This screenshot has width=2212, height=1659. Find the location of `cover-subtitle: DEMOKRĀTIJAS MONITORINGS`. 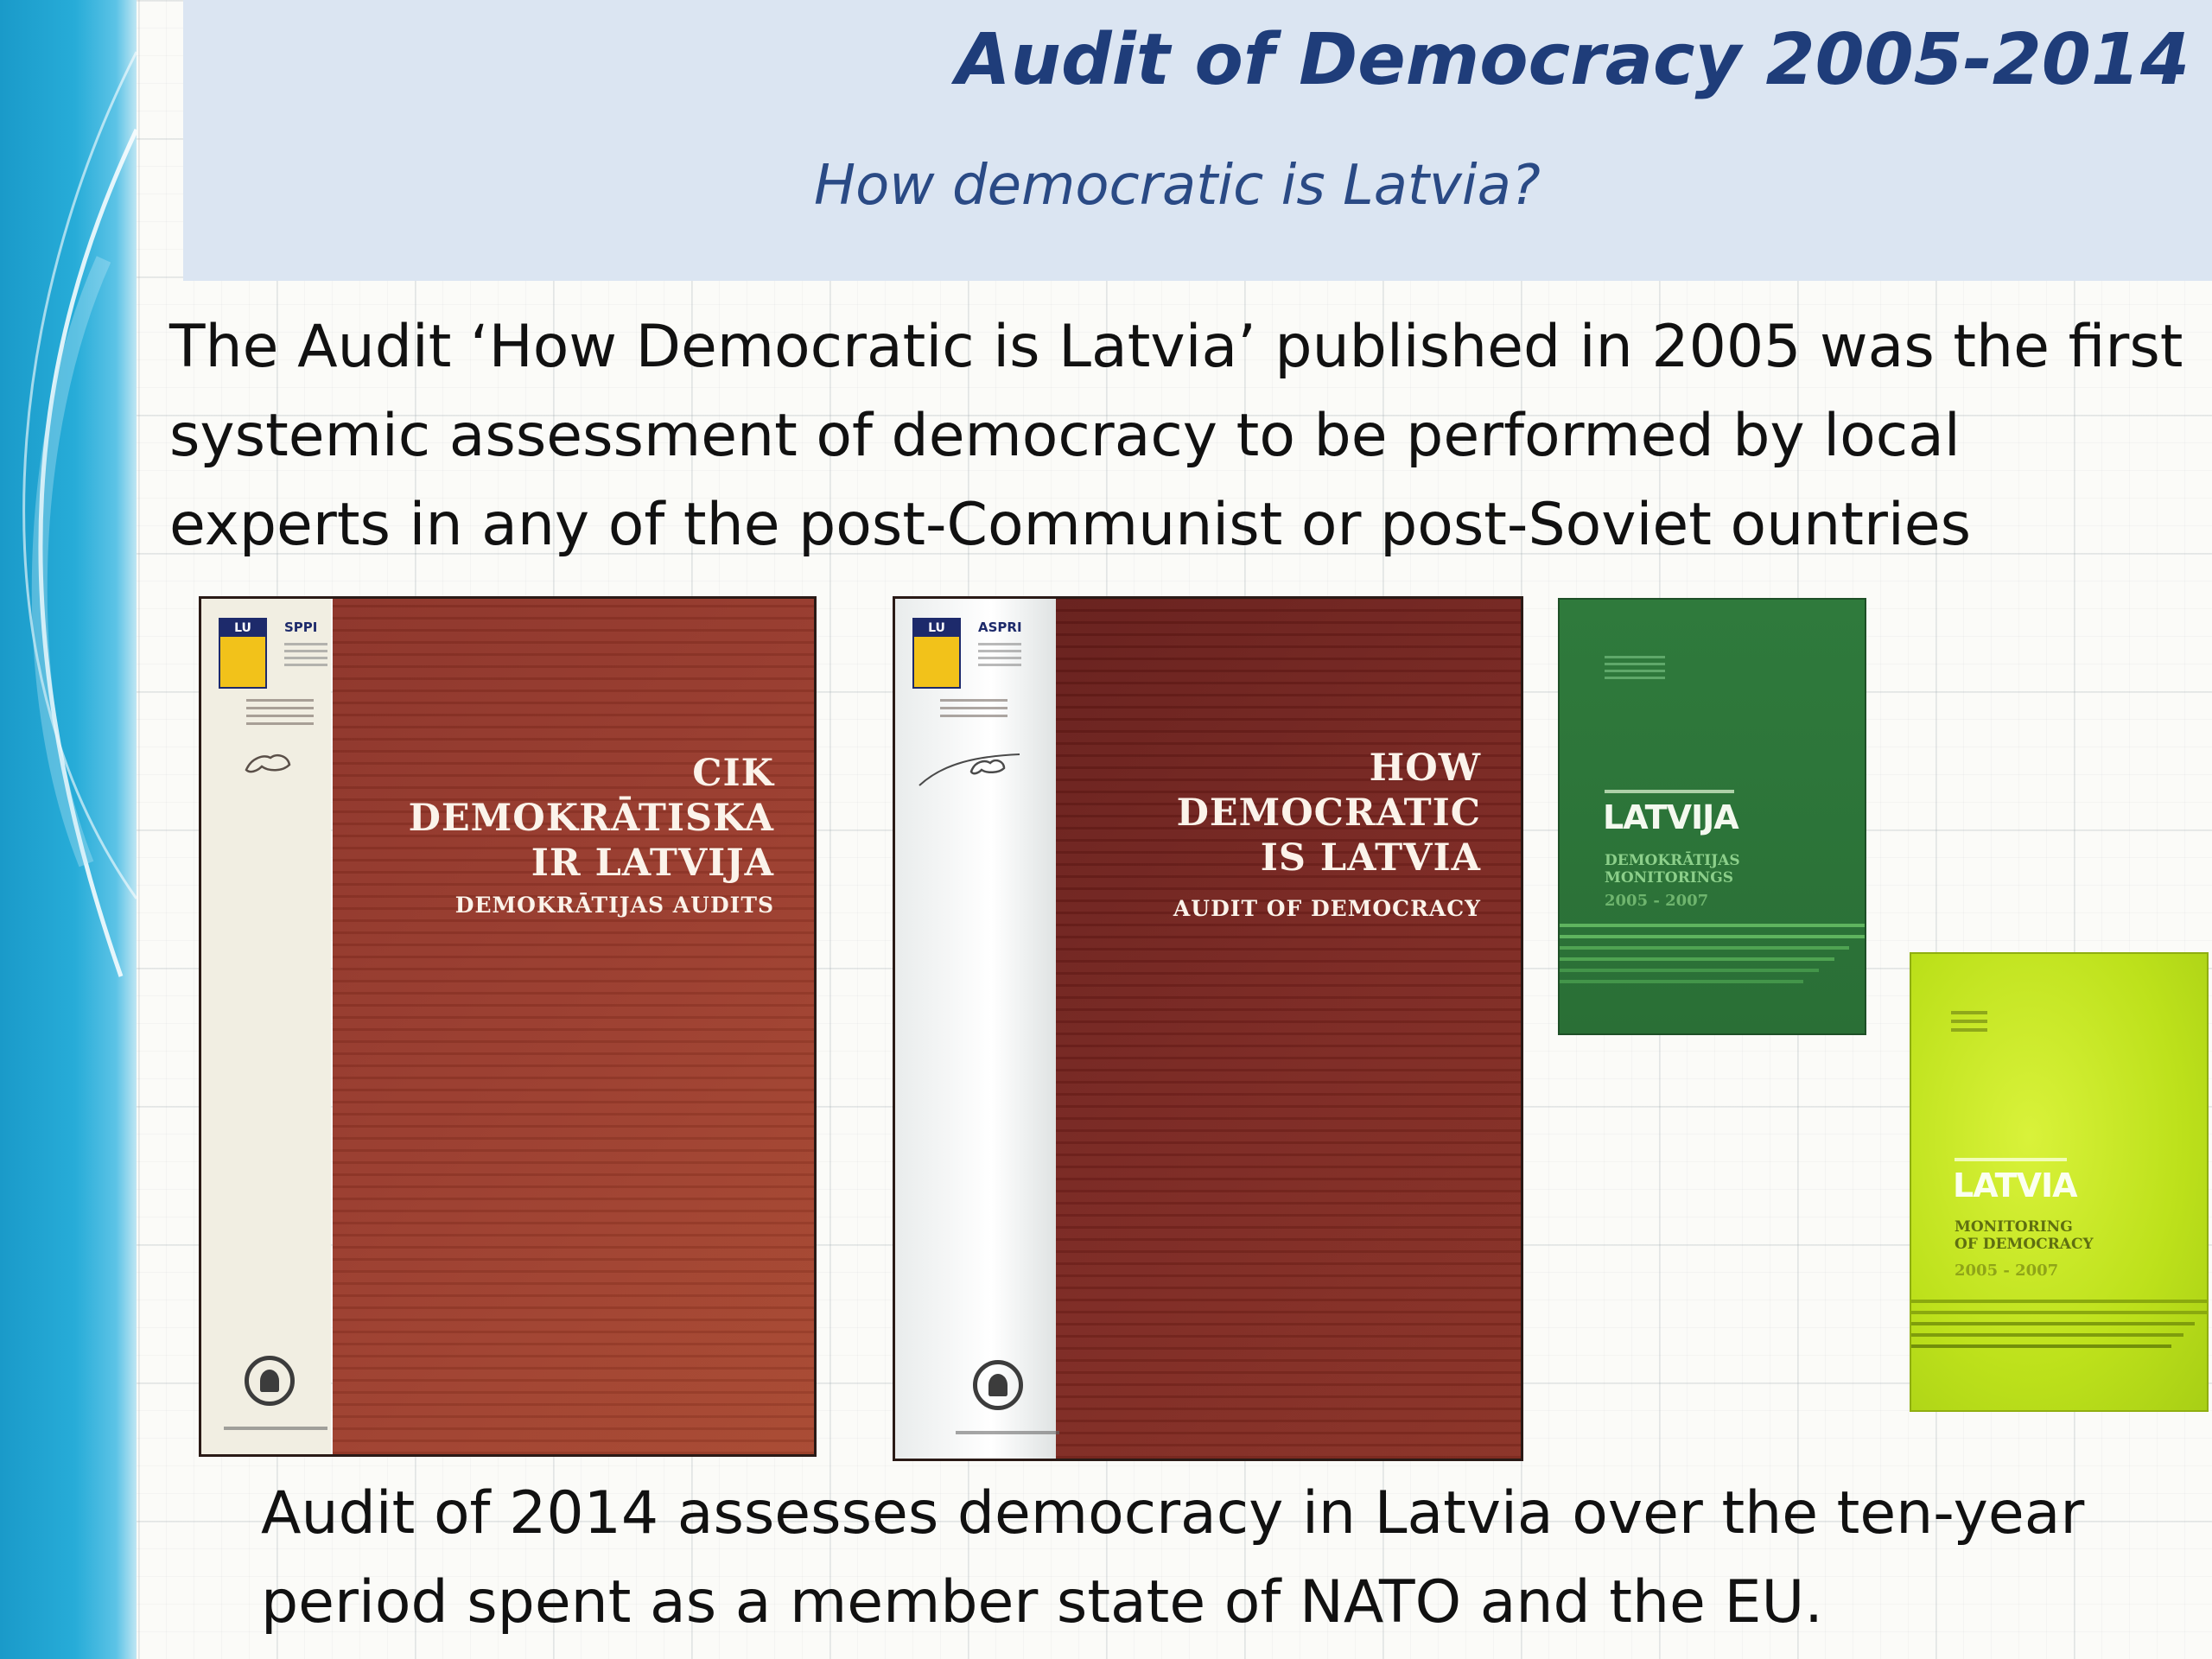

cover-subtitle: DEMOKRĀTIJAS MONITORINGS is located at coordinates (1672, 869).